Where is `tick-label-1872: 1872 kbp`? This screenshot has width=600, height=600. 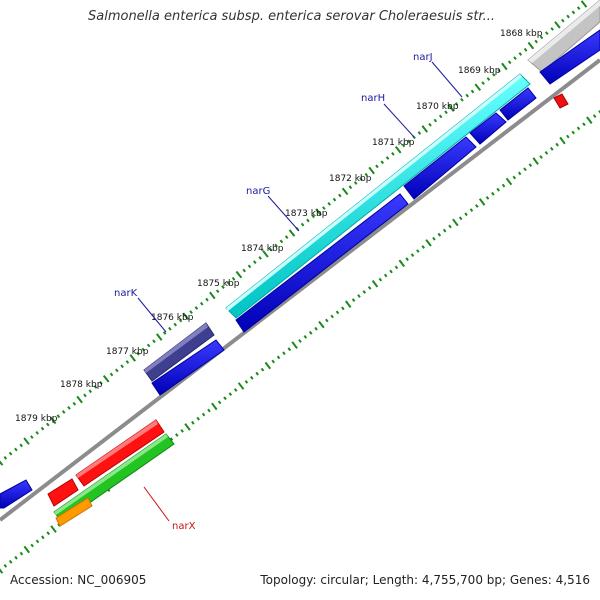
tick-label-1872: 1872 kbp is located at coordinates (350, 179).